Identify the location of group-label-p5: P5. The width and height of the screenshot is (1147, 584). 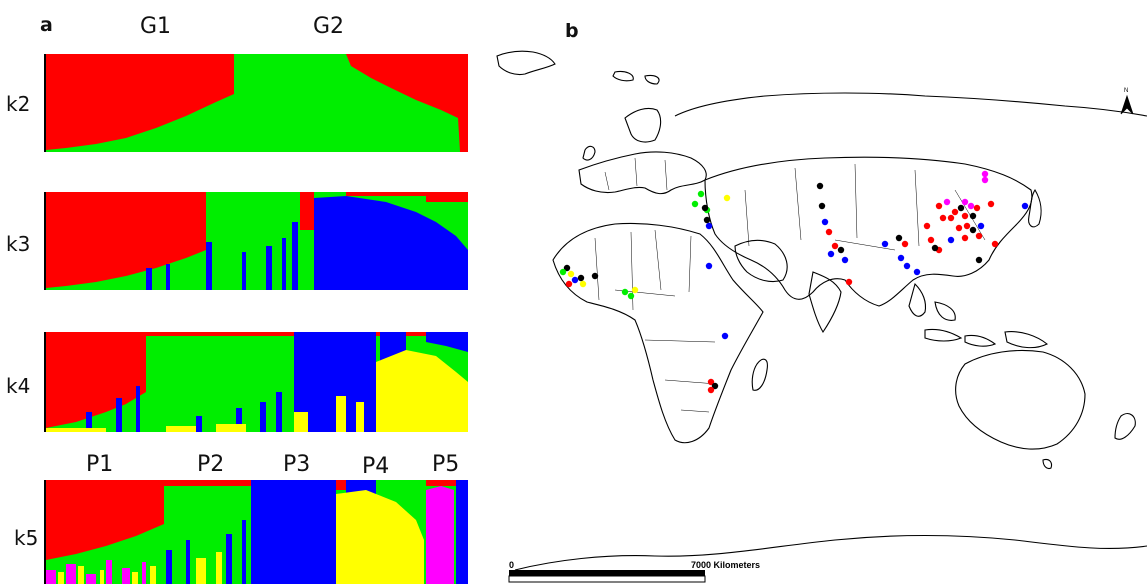
(445, 464).